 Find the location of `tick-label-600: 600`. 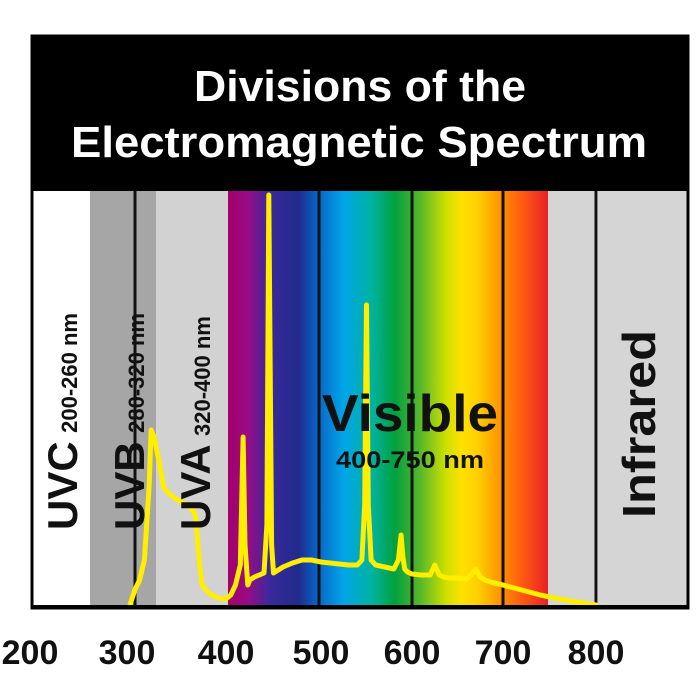

tick-label-600: 600 is located at coordinates (412, 653).